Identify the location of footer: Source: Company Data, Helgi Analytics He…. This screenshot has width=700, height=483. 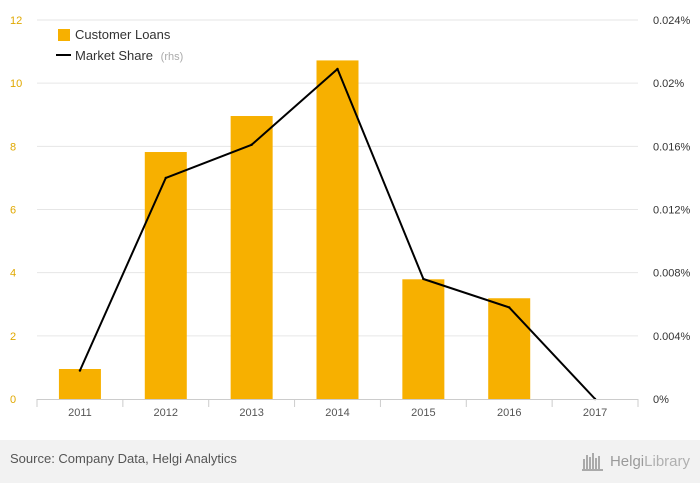
(350, 461).